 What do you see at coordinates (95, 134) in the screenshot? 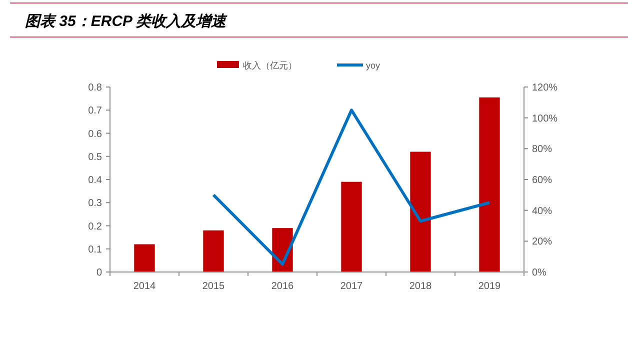
I see `y-tick-label: 0.6` at bounding box center [95, 134].